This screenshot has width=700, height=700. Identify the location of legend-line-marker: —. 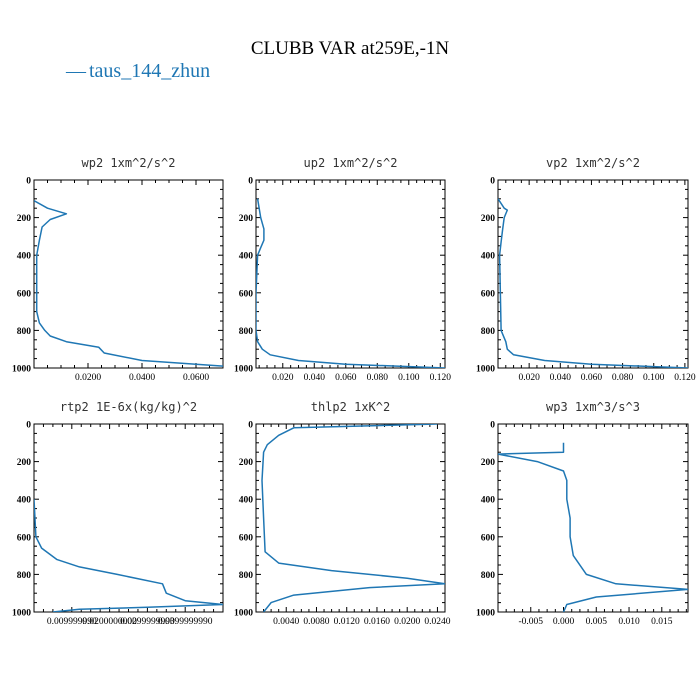
(76, 71).